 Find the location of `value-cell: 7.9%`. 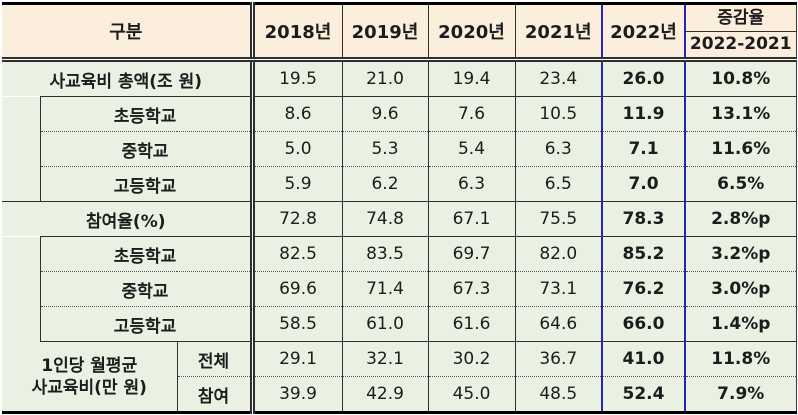

value-cell: 7.9% is located at coordinates (740, 394).